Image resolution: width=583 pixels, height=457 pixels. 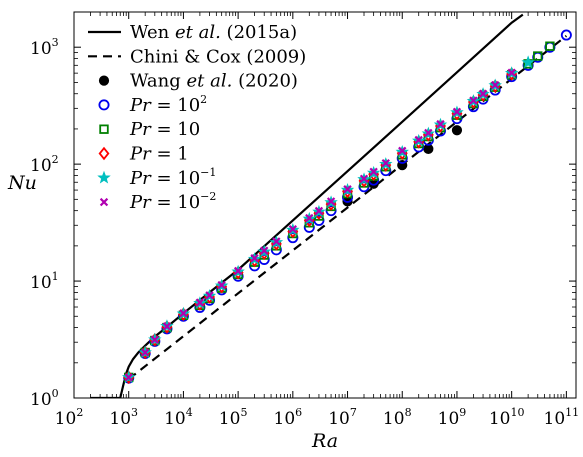 What do you see at coordinates (452, 417) in the screenshot?
I see `x-tick-label: 10⁹` at bounding box center [452, 417].